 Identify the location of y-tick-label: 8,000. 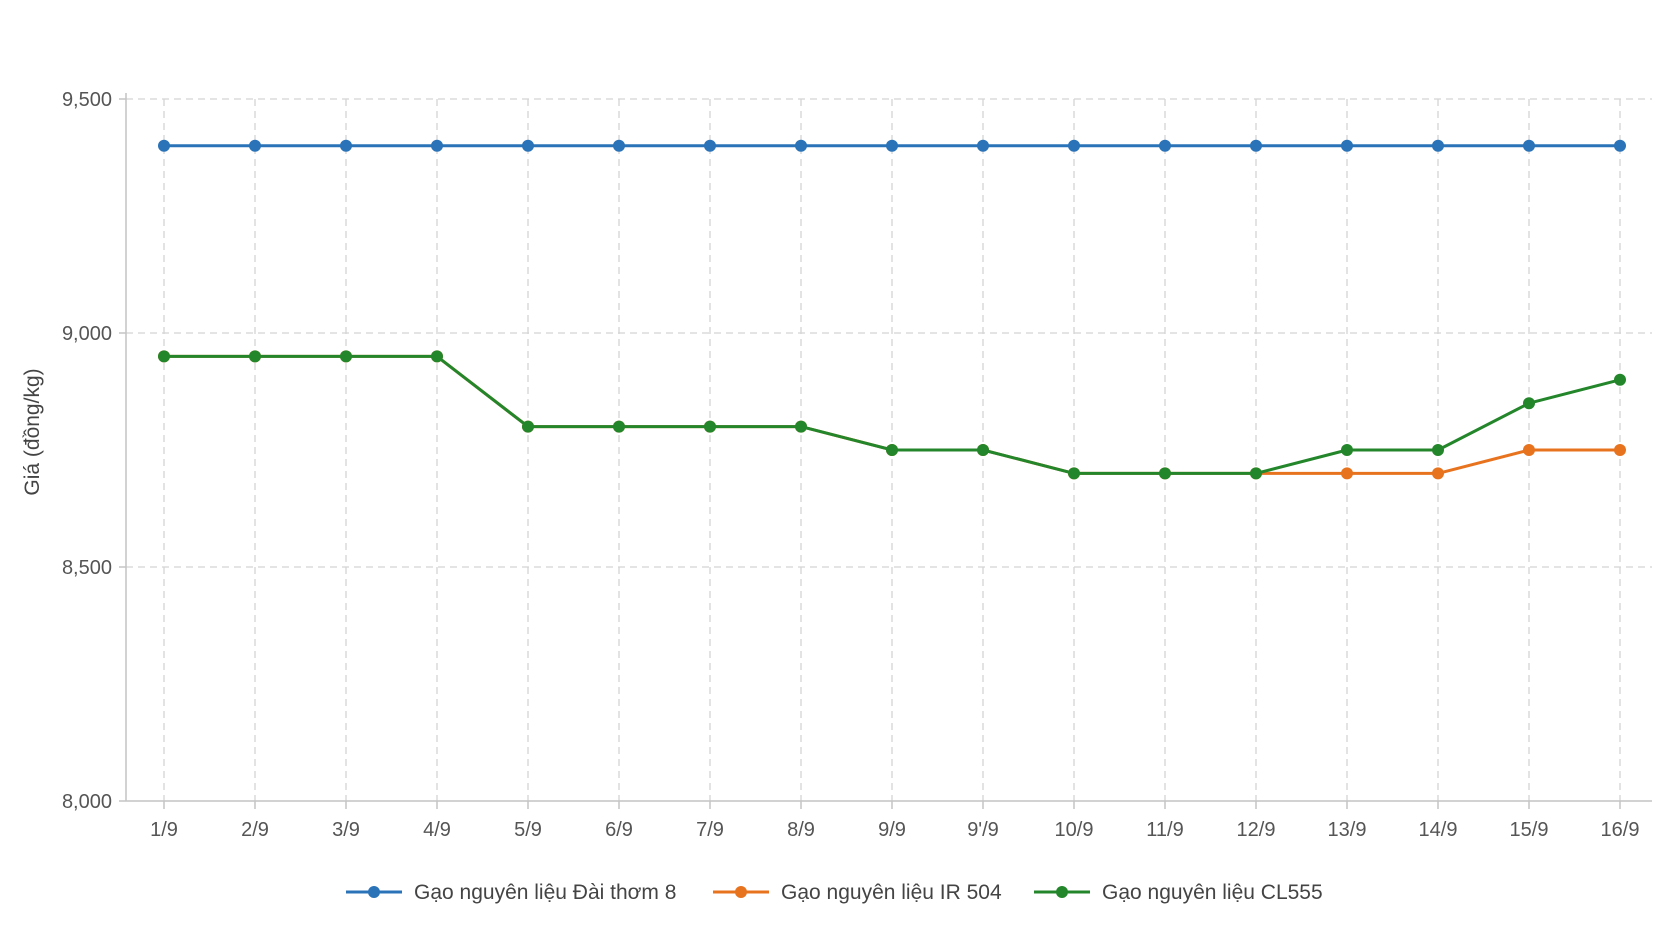
(87, 802).